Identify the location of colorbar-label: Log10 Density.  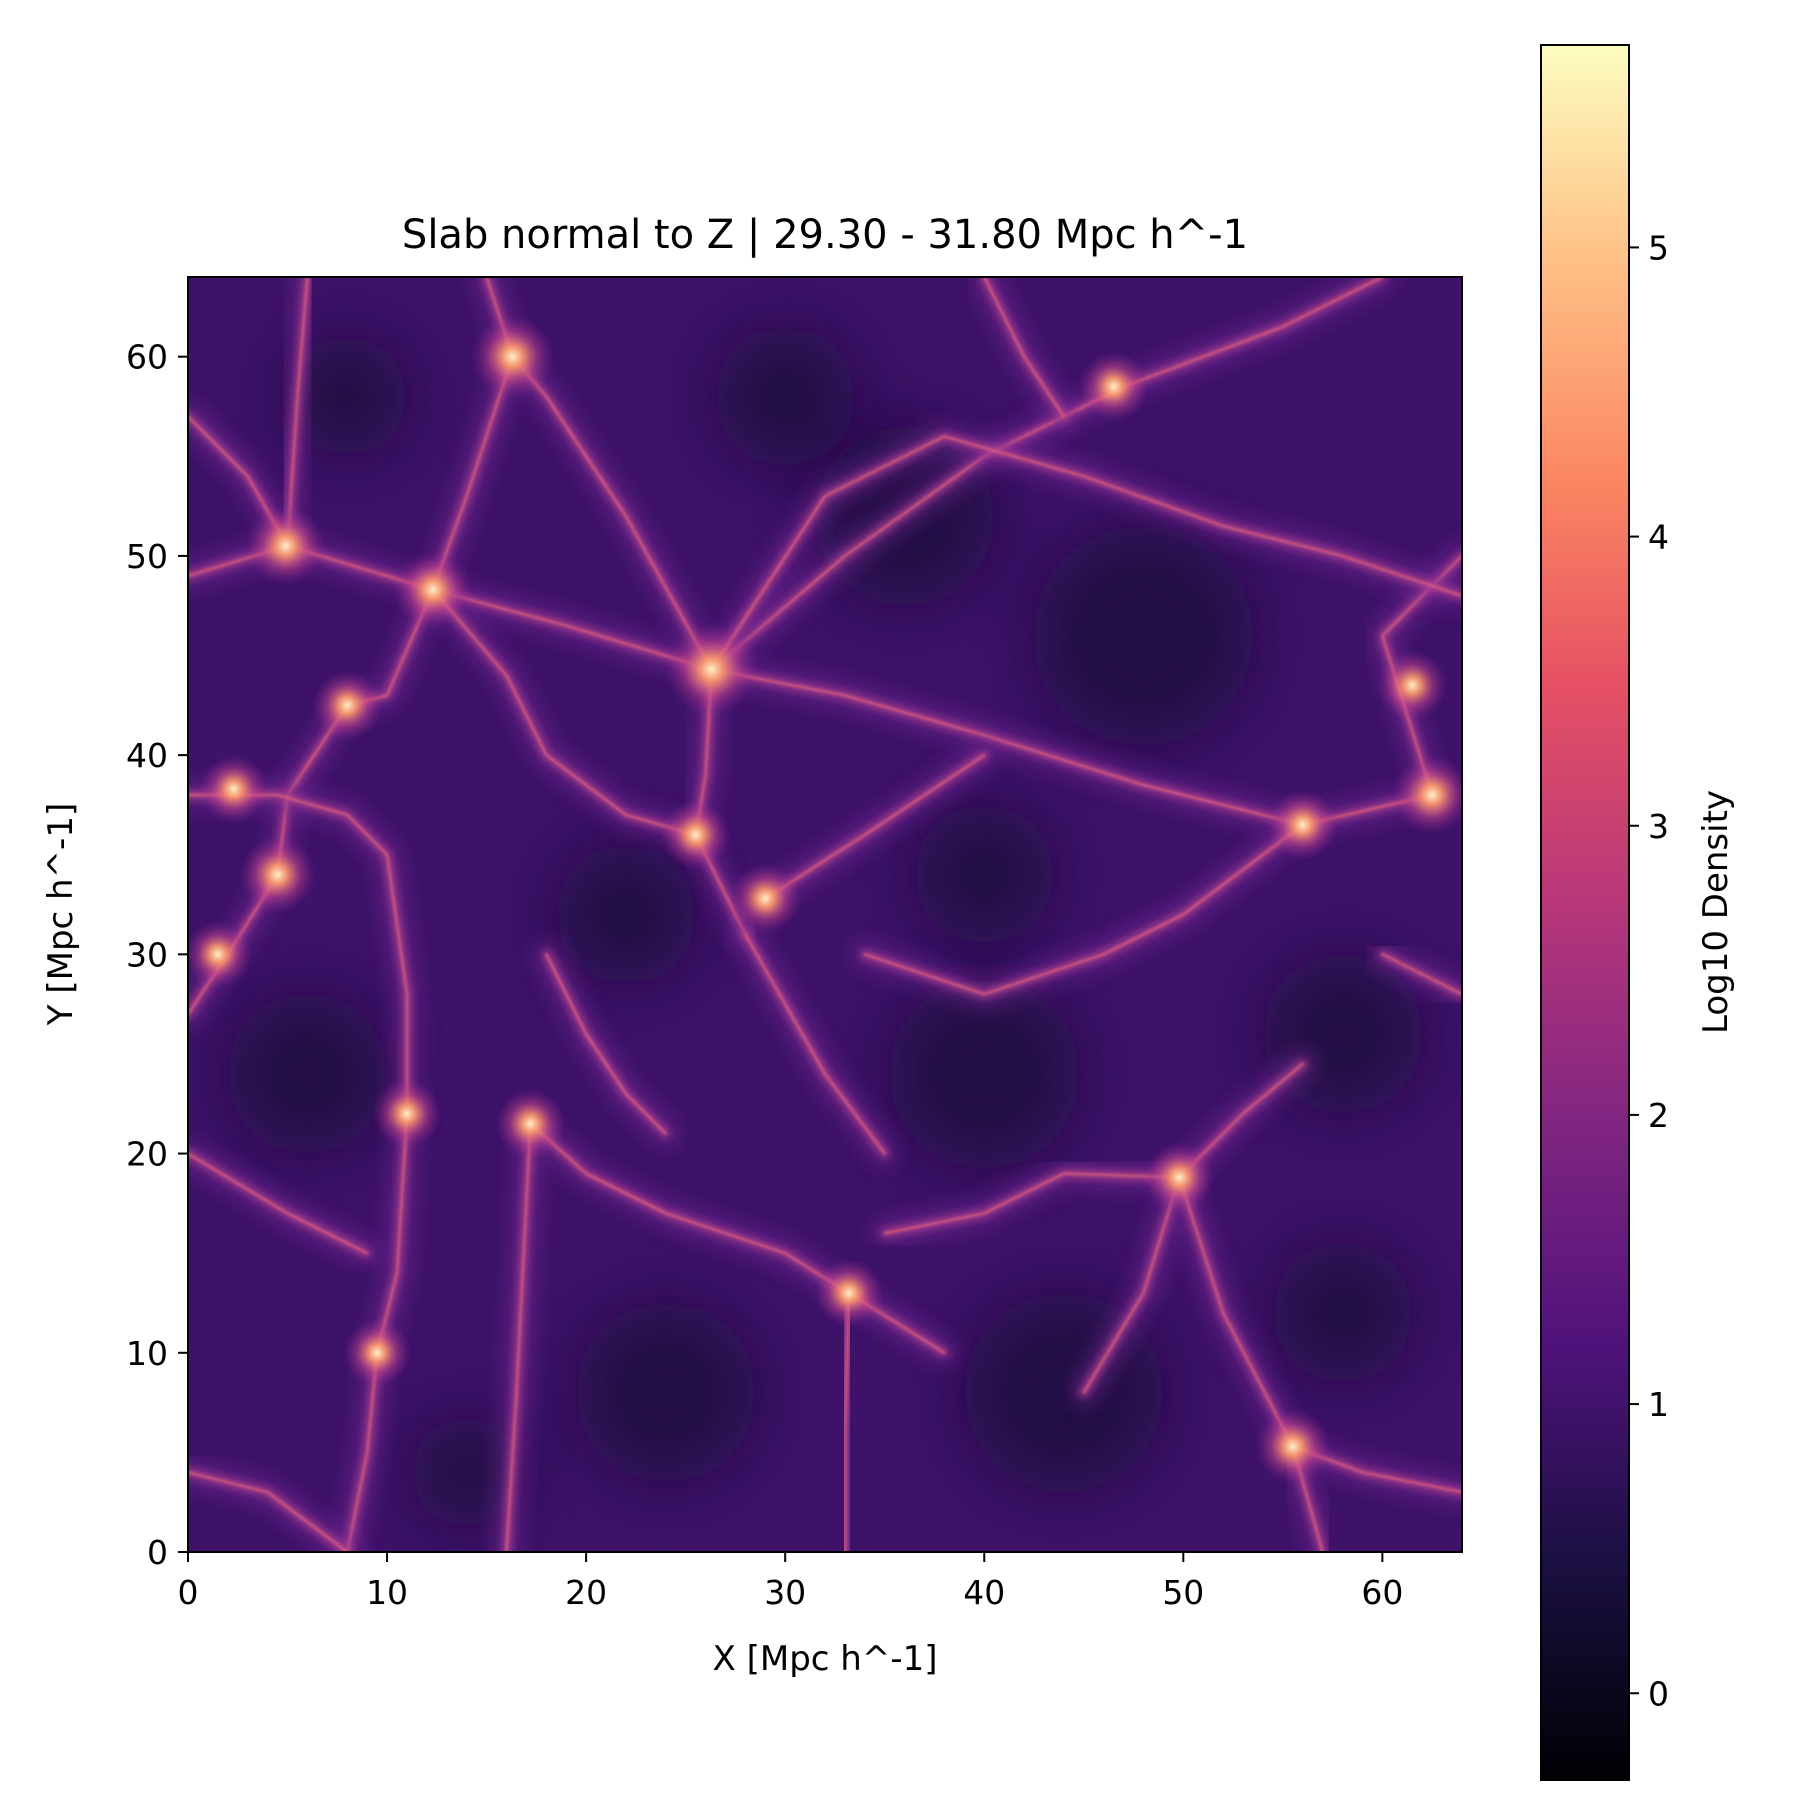
(1716, 912).